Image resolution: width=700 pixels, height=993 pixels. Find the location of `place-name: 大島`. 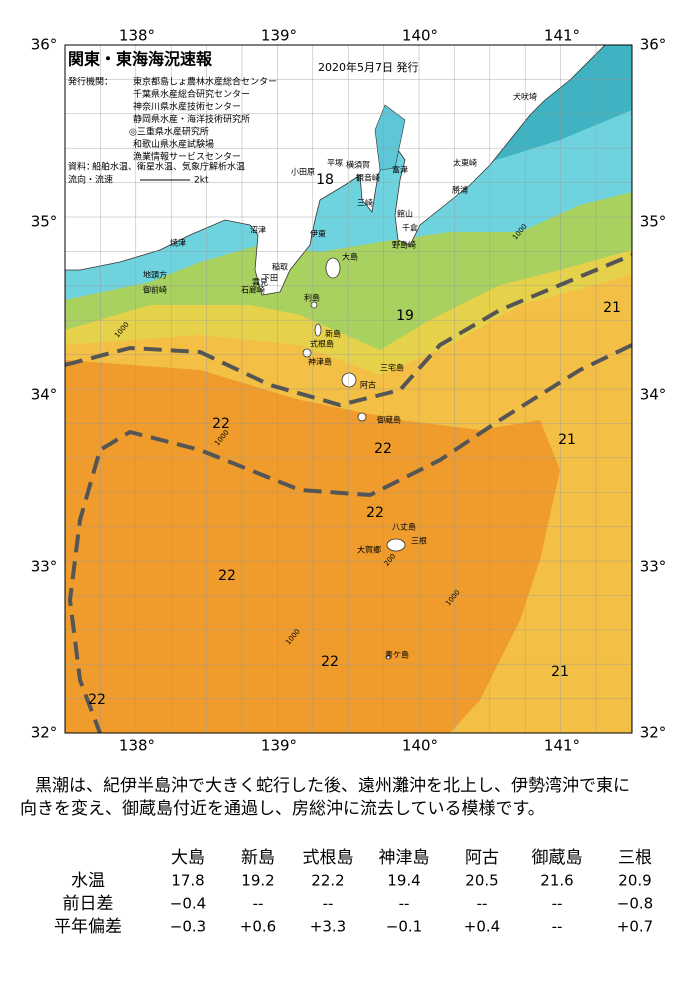

place-name: 大島 is located at coordinates (350, 257).